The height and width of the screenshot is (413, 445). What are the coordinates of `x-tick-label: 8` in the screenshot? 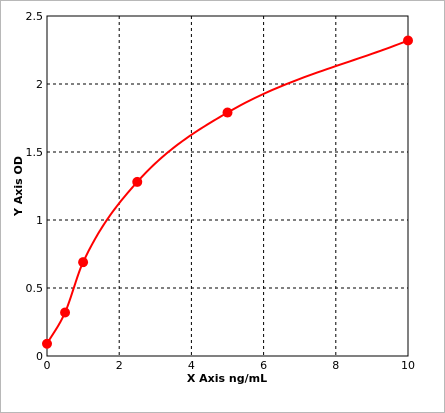 It's located at (335, 365).